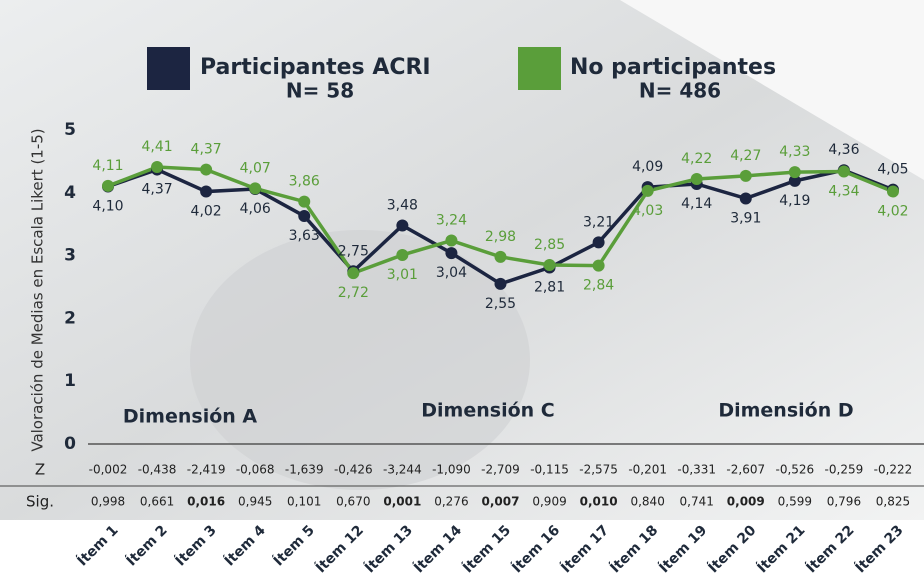 This screenshot has height=581, width=924. I want to click on value-label: 4,36, so click(843, 150).